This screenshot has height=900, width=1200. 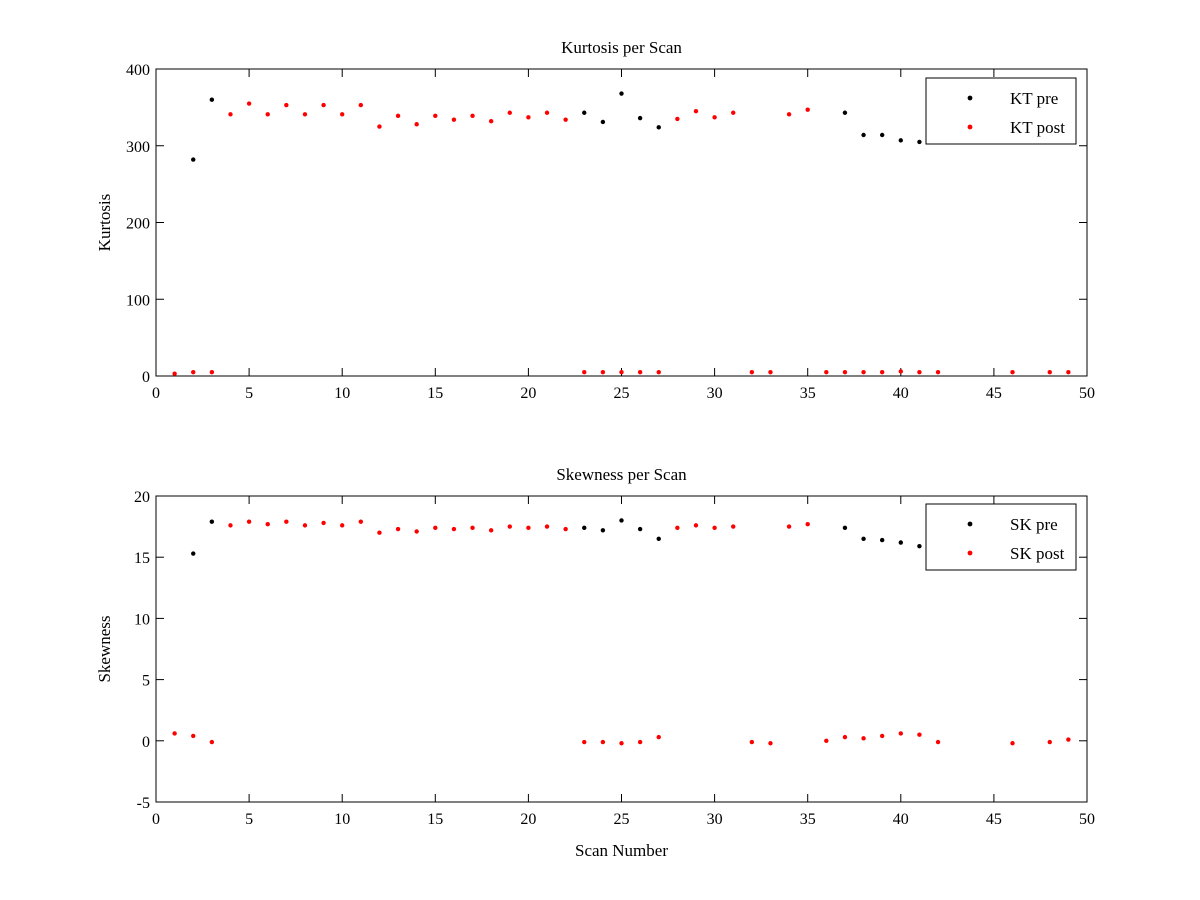 What do you see at coordinates (138, 147) in the screenshot?
I see `kurtosis-y-tick-label: 300` at bounding box center [138, 147].